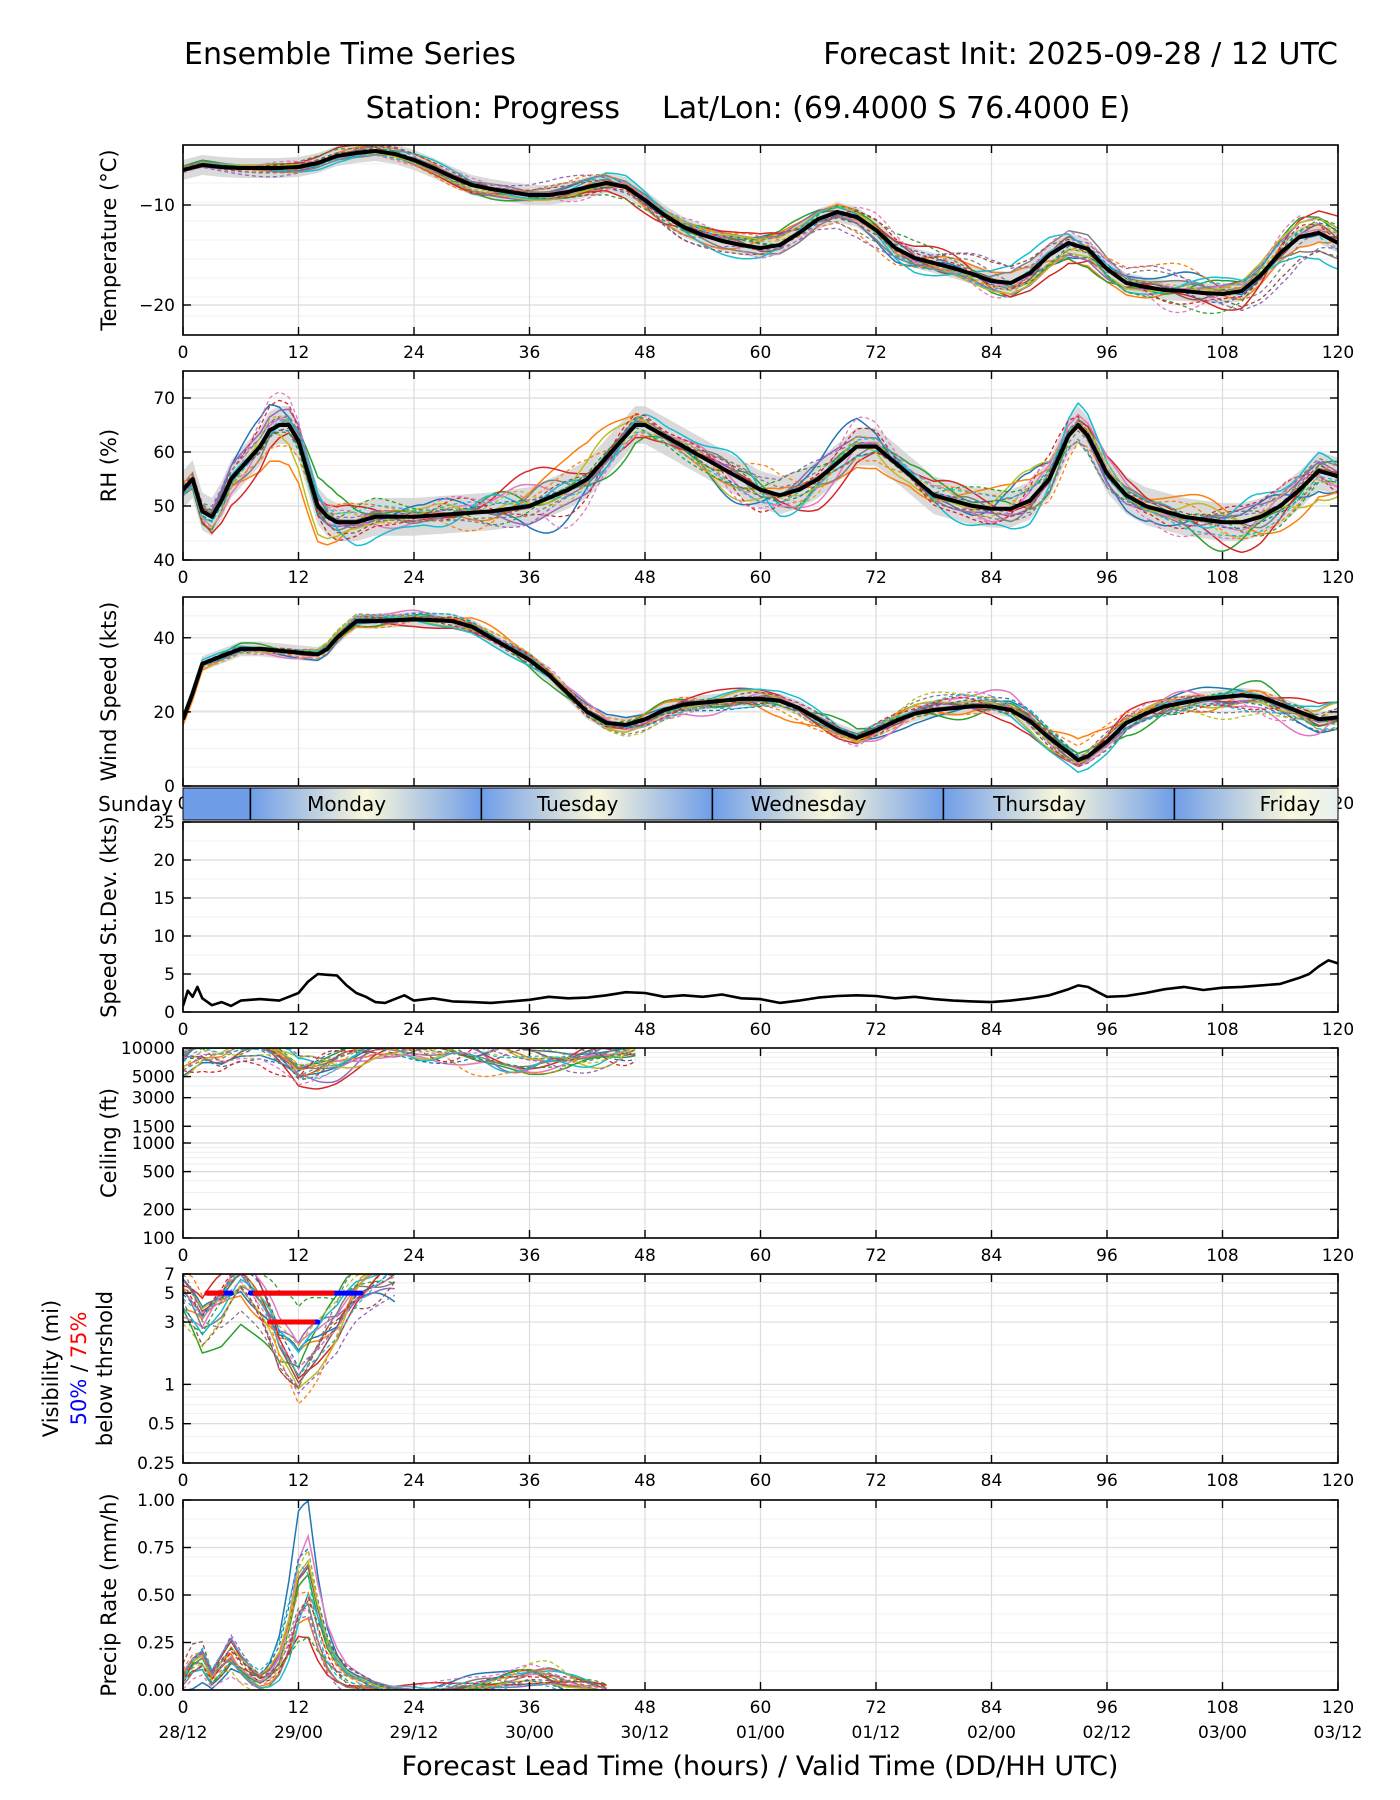 This screenshot has height=1800, width=1400. What do you see at coordinates (1338, 1733) in the screenshot?
I see `valid-time-label: 03/12` at bounding box center [1338, 1733].